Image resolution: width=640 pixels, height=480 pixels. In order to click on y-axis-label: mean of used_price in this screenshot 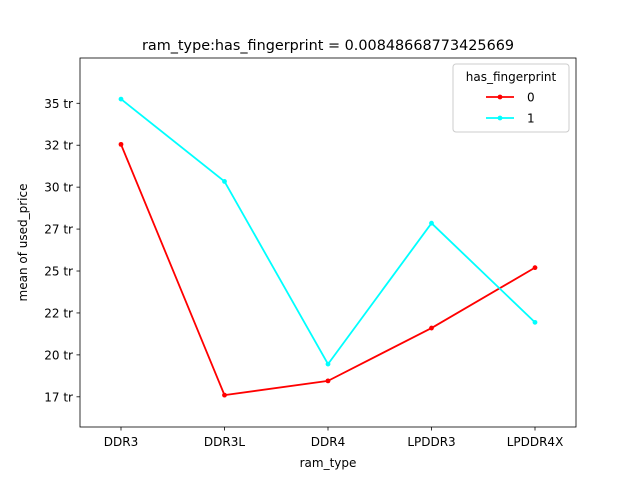, I will do `click(23, 243)`.